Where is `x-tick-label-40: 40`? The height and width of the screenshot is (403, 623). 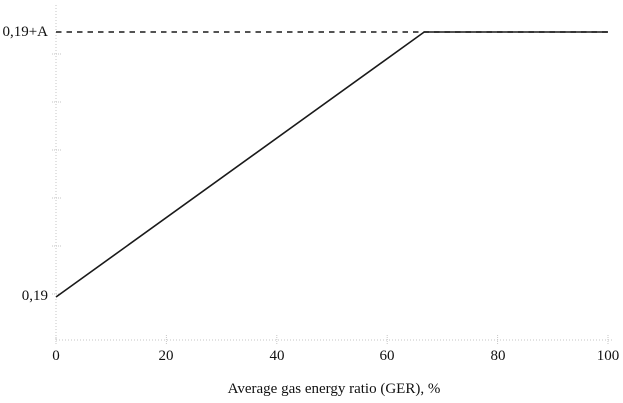 x-tick-label-40: 40 is located at coordinates (277, 356).